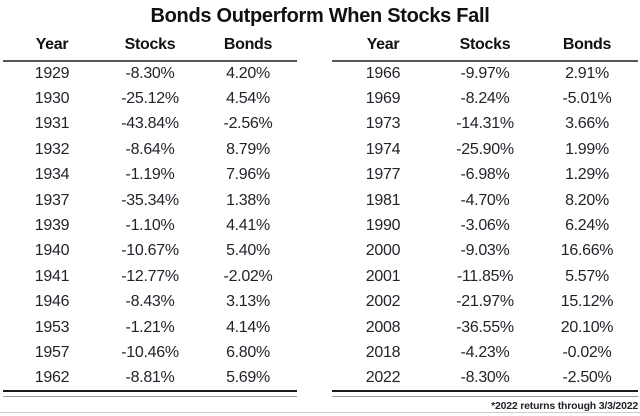 The width and height of the screenshot is (640, 416). Describe the element at coordinates (383, 124) in the screenshot. I see `table-cell: 1973` at that location.